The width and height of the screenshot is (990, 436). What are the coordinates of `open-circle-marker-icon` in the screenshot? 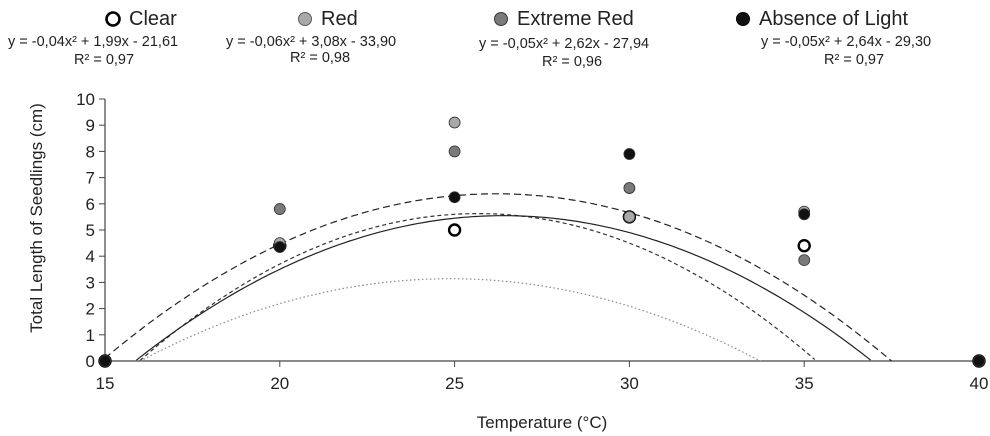 It's located at (113, 19).